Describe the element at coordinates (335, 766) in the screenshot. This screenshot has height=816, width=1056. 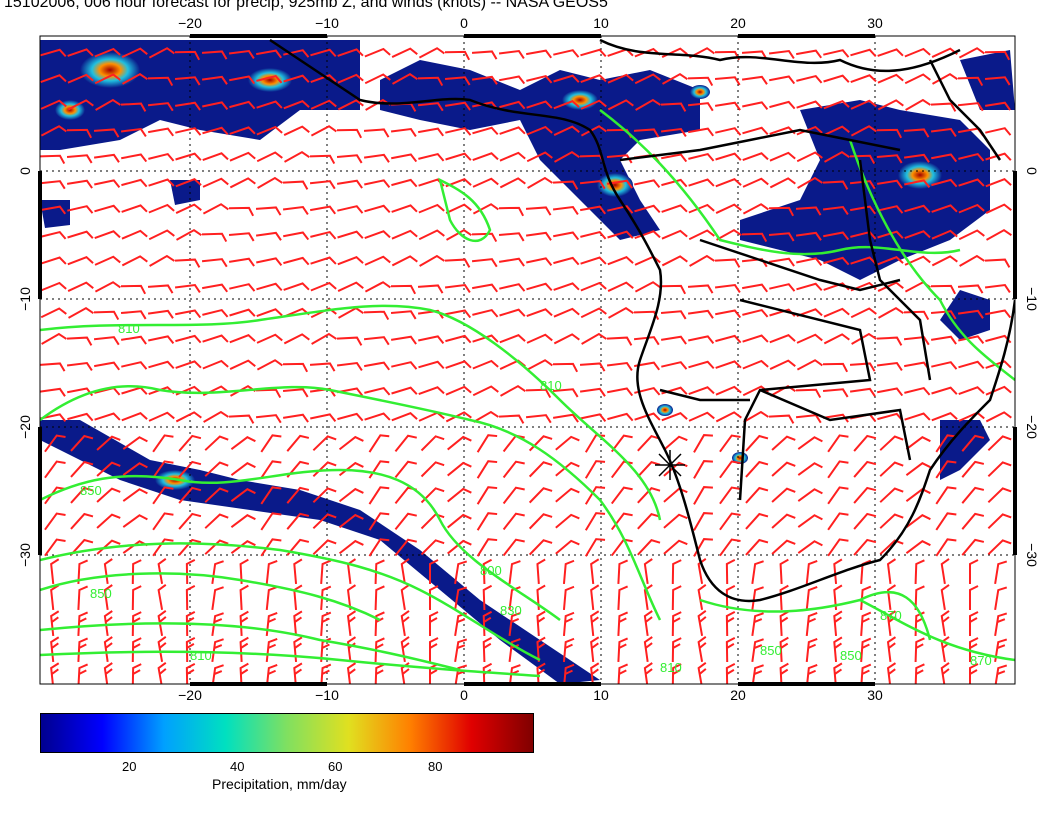
I see `colorbar-tick-label: 60` at that location.